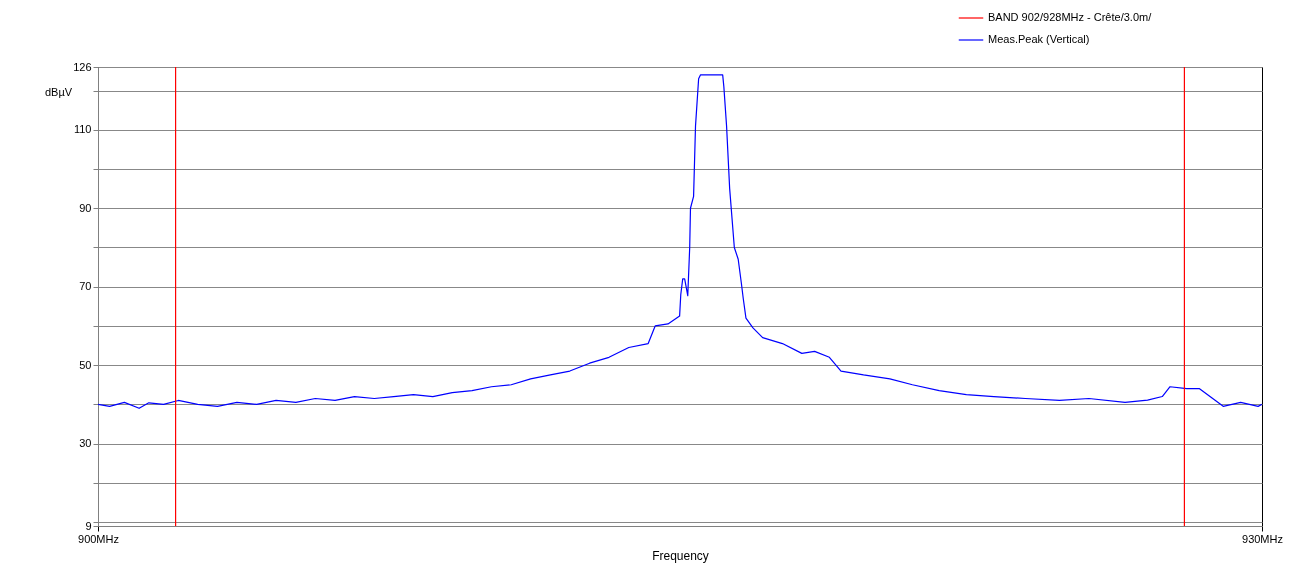 The image size is (1294, 576). I want to click on x-axis-title: Frequency, so click(680, 555).